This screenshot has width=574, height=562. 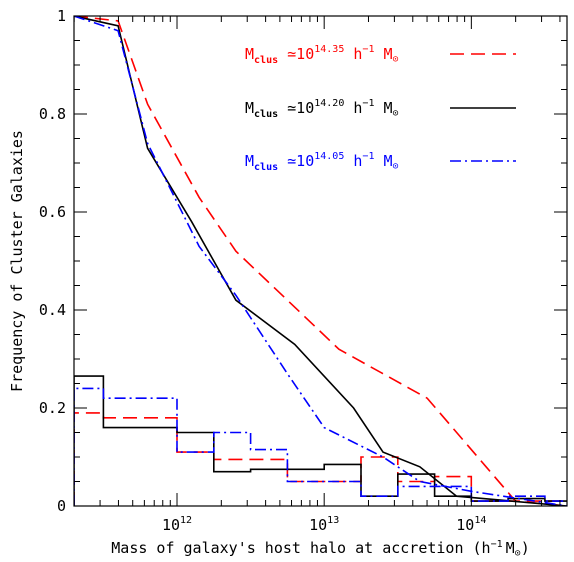 What do you see at coordinates (52, 114) in the screenshot?
I see `y-tick-label: 0.8` at bounding box center [52, 114].